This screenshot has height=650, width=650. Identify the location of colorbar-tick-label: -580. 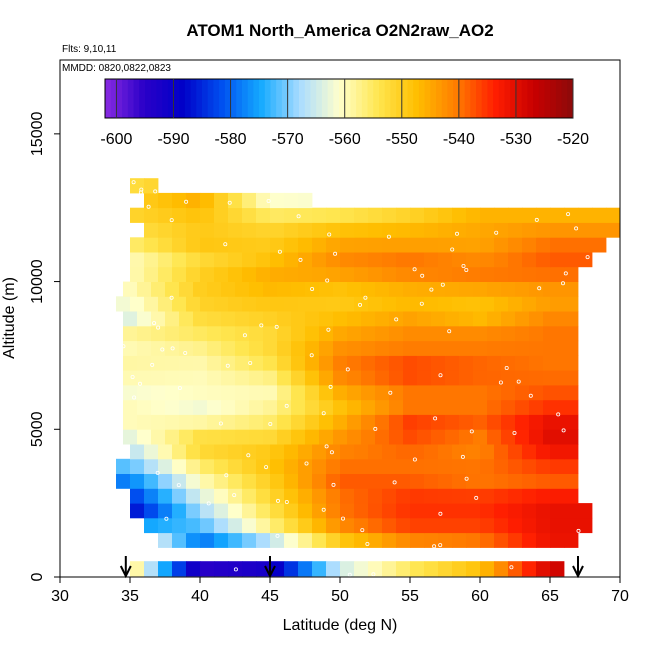
(231, 139).